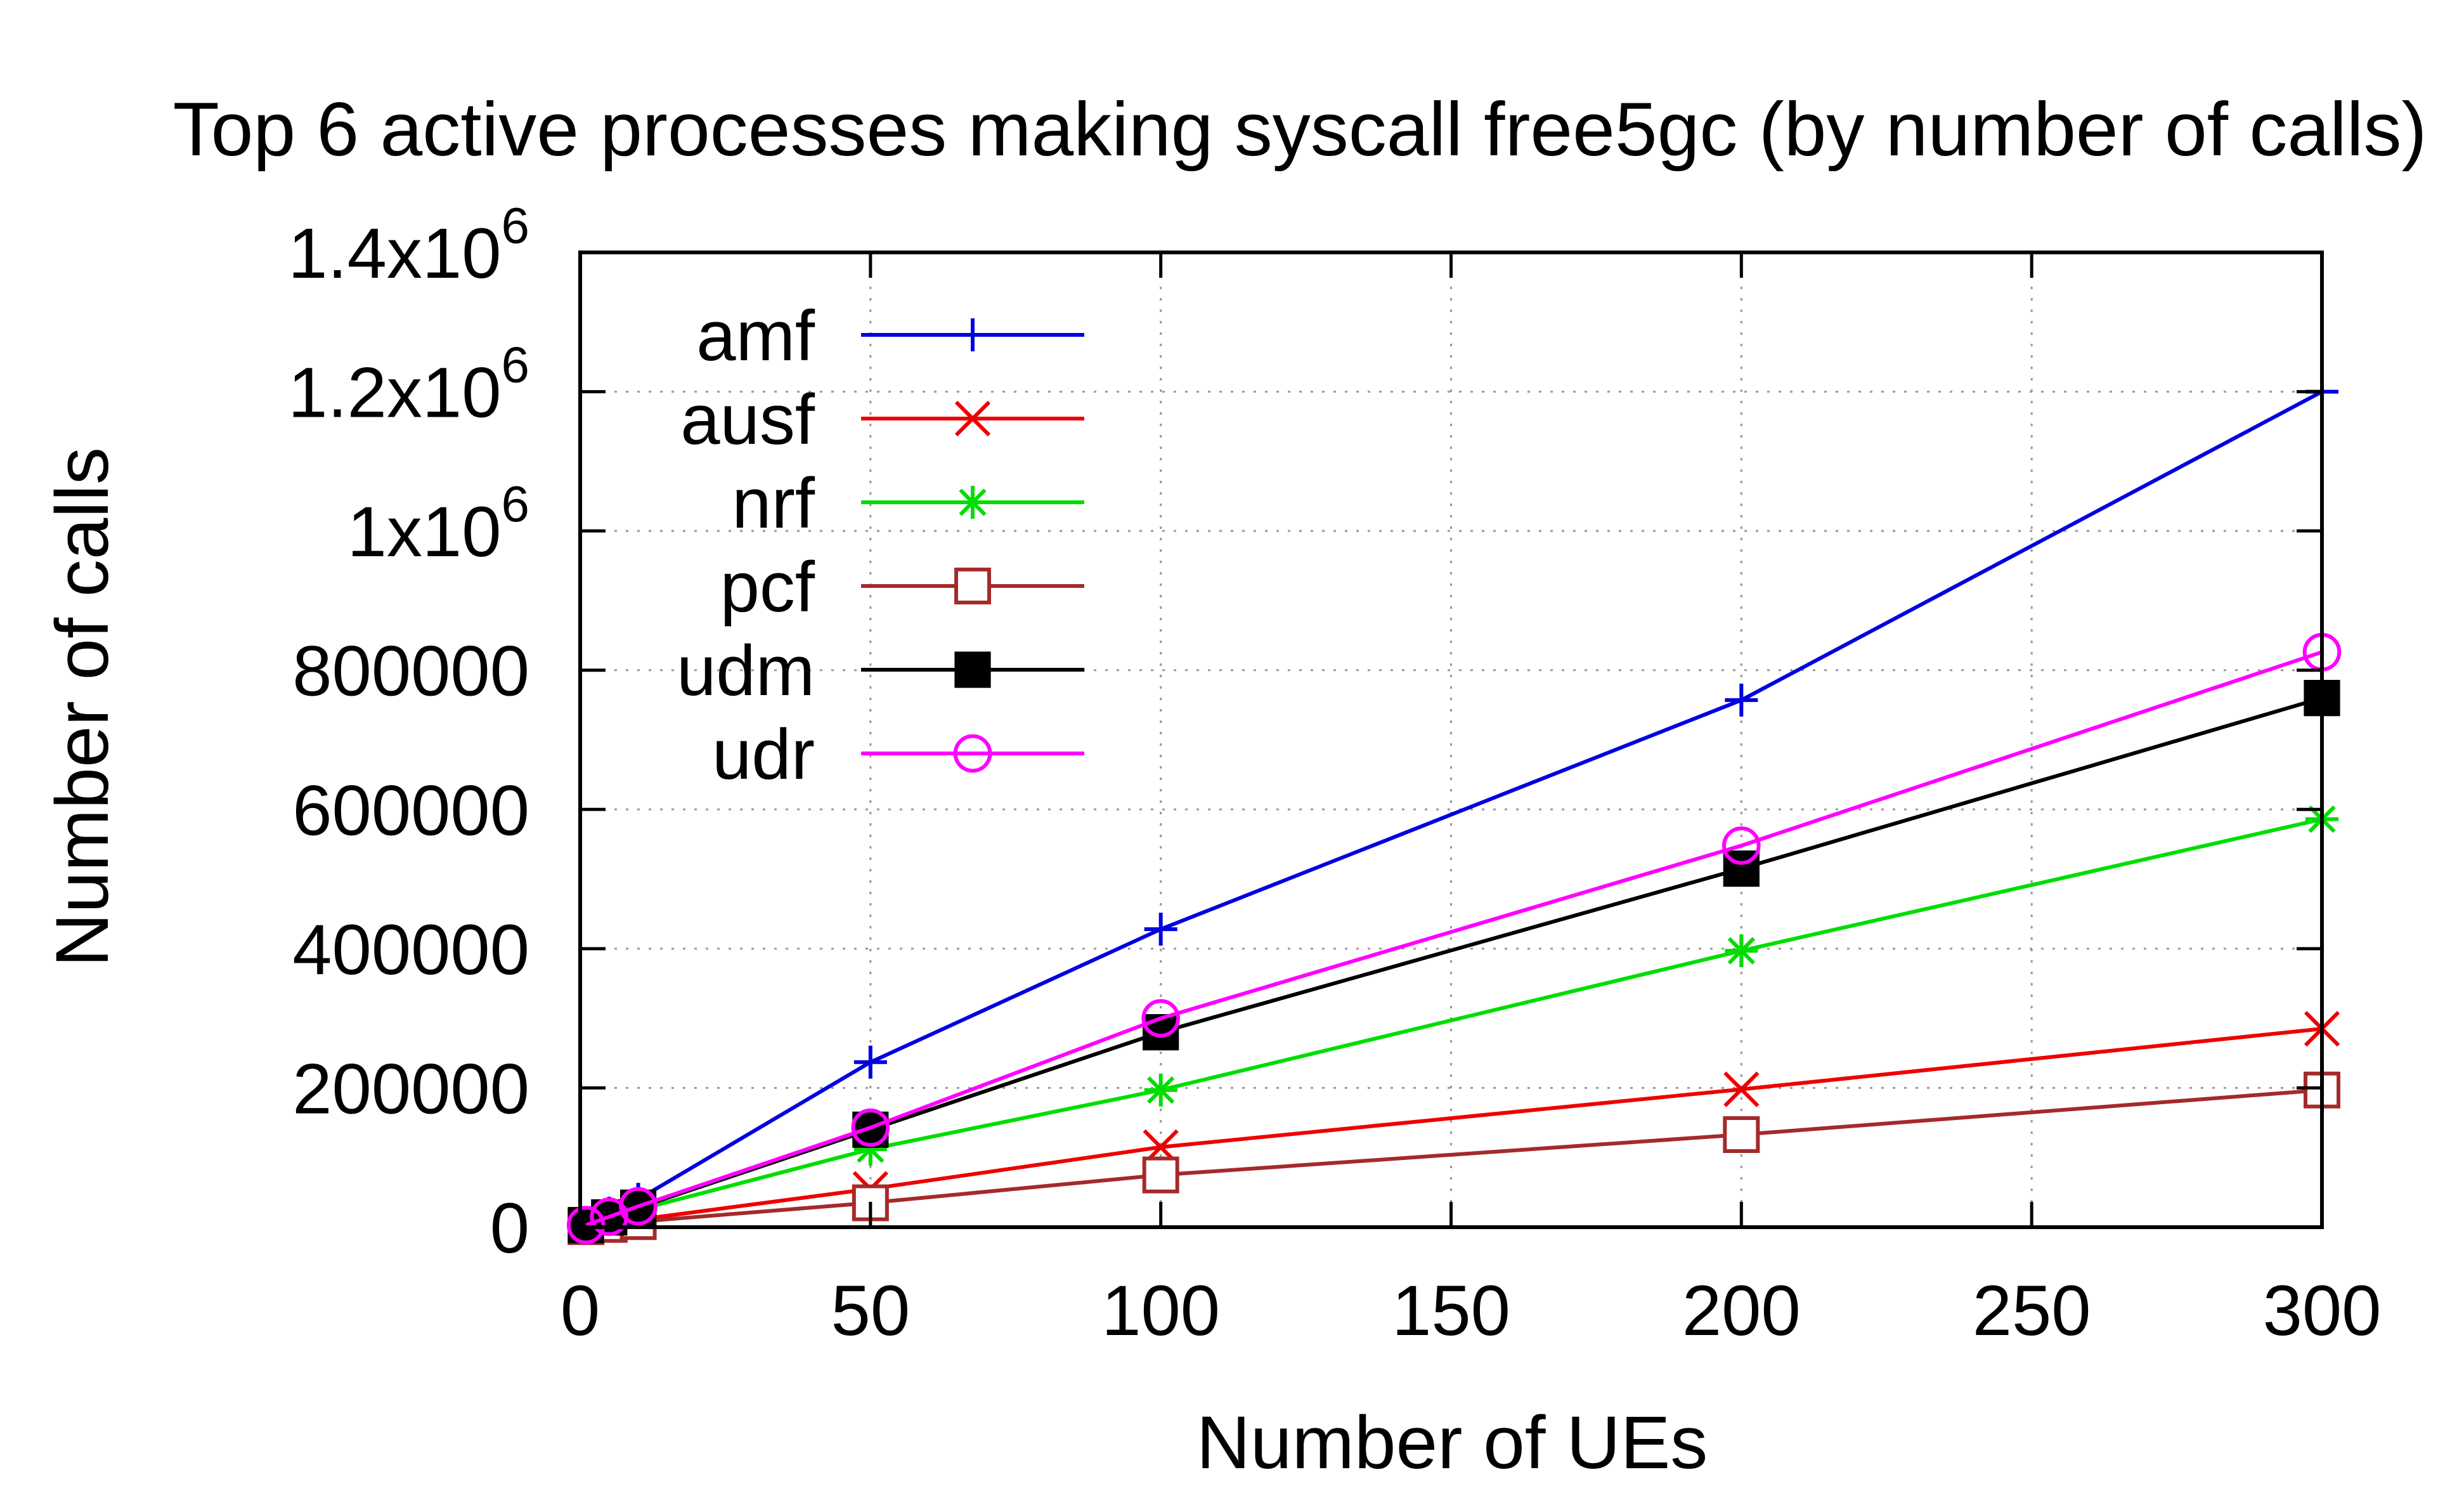 This screenshot has height=1498, width=2464. Describe the element at coordinates (902, 587) in the screenshot. I see `legend-item-pcf: pcf` at that location.